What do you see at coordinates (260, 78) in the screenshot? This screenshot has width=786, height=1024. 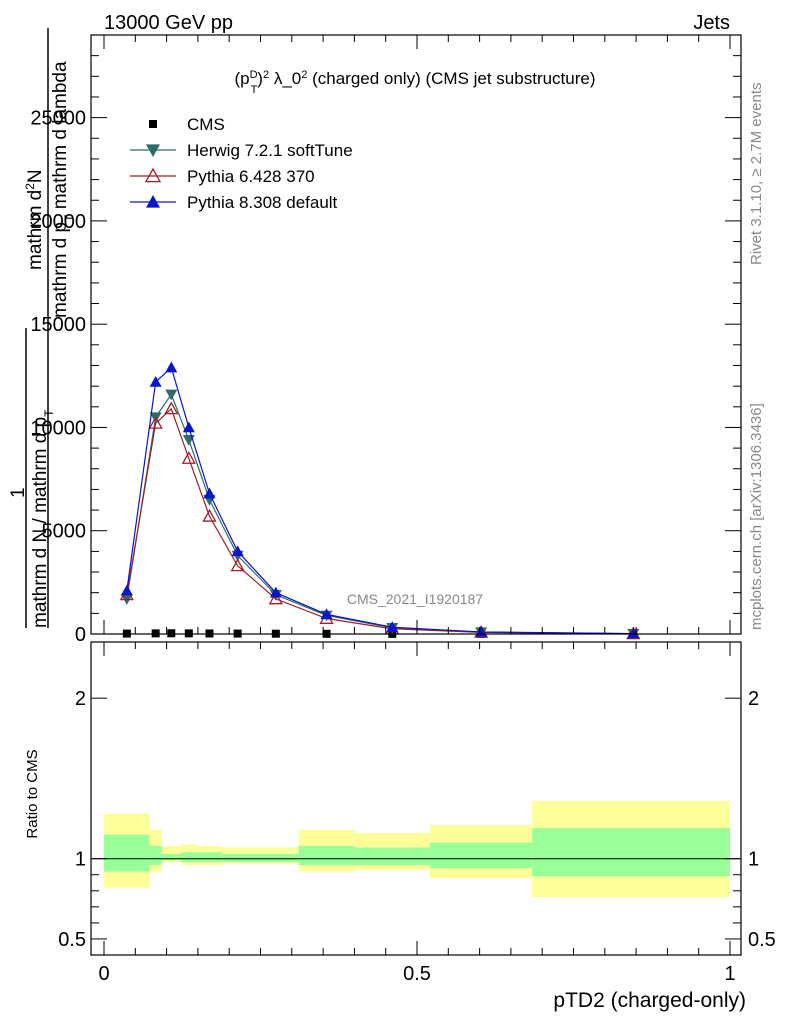 I see `title-rest: )` at bounding box center [260, 78].